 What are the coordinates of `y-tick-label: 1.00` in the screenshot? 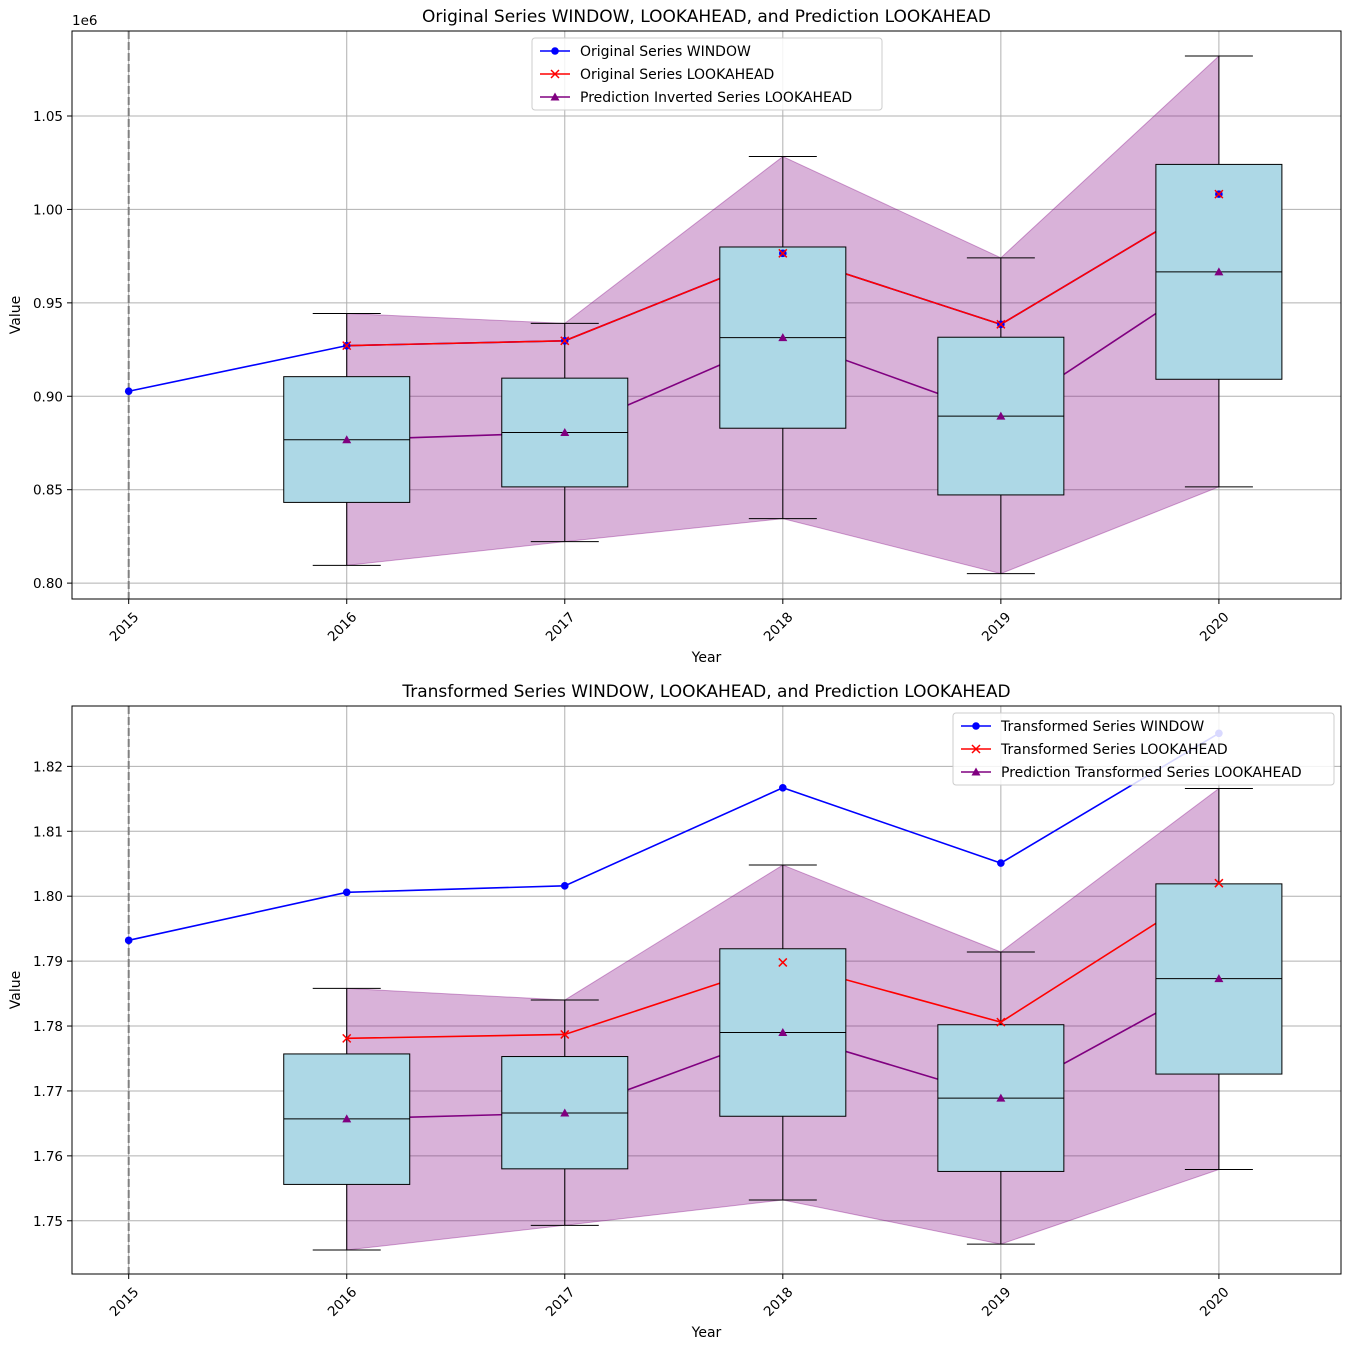 It's located at (48, 210).